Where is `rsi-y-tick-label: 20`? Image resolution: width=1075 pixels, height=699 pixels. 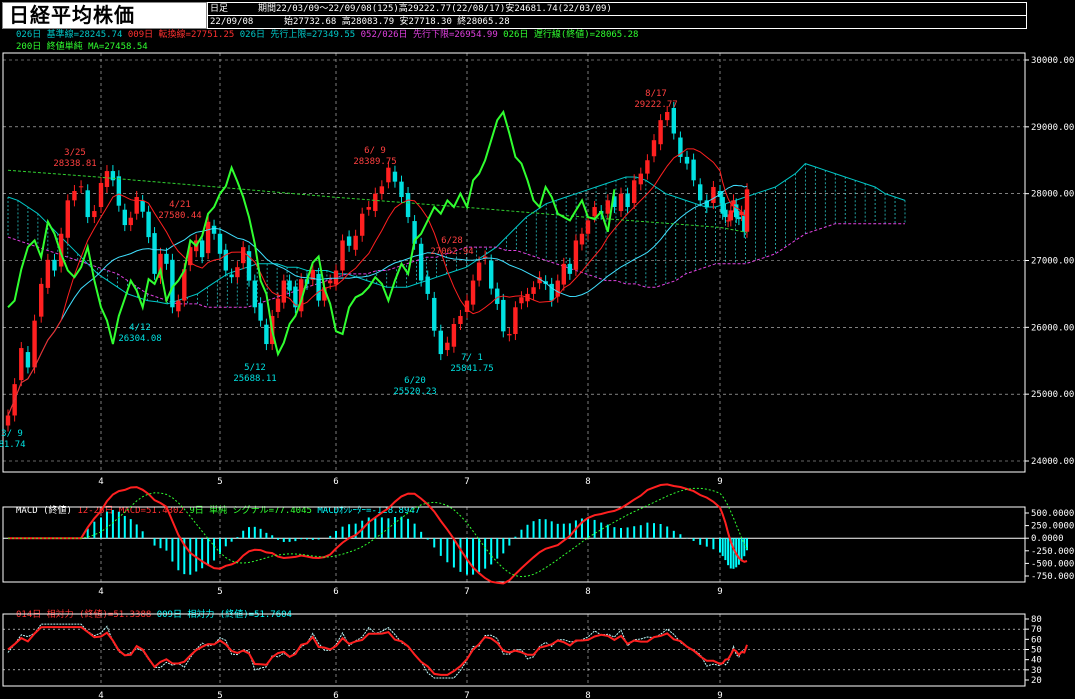 rsi-y-tick-label: 20 is located at coordinates (1036, 681).